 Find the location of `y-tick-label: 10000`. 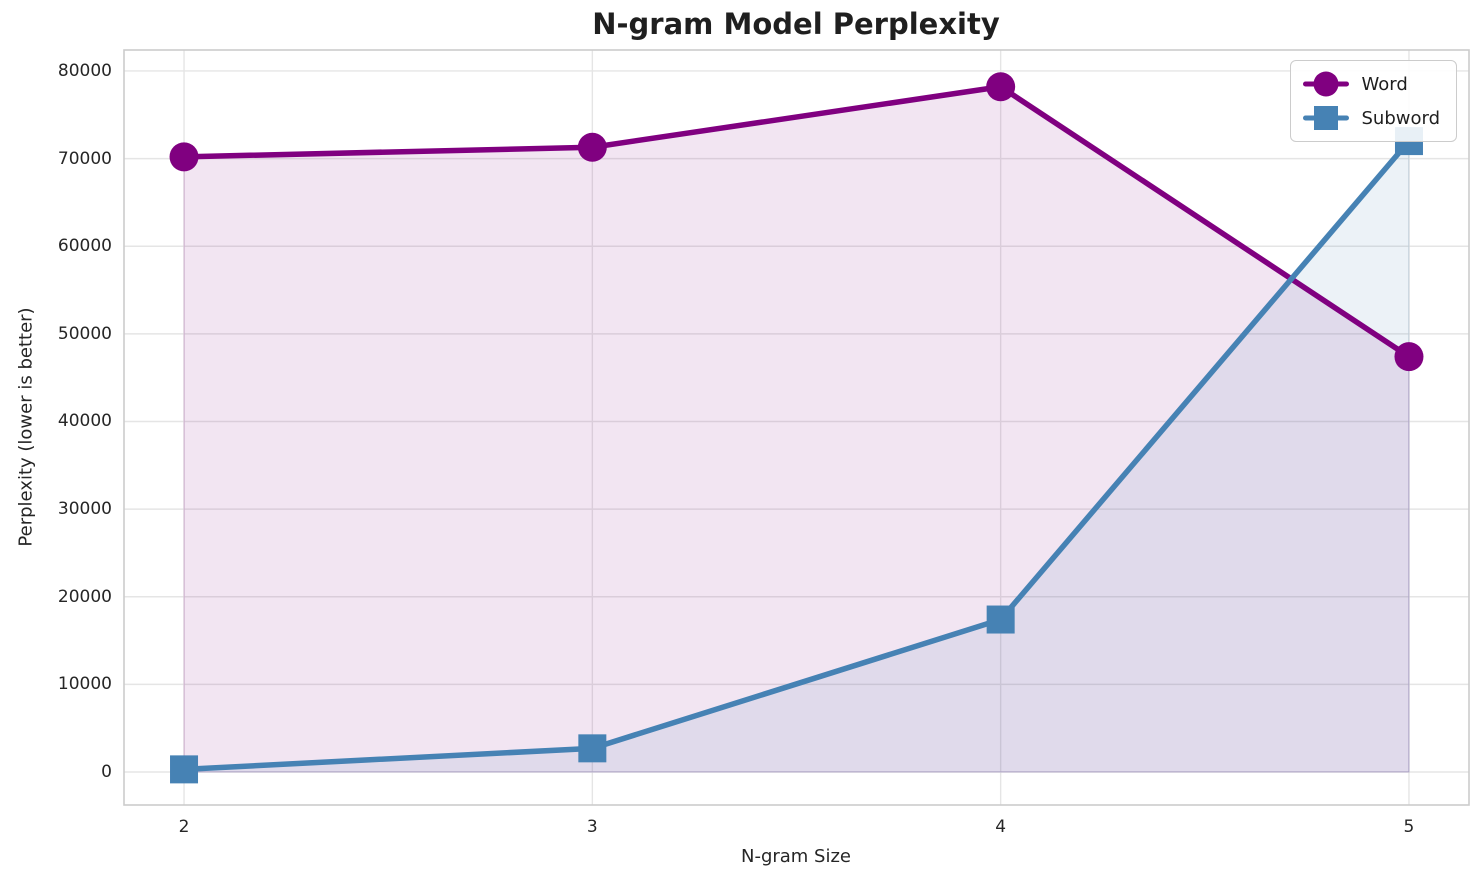

y-tick-label: 10000 is located at coordinates (84, 684).